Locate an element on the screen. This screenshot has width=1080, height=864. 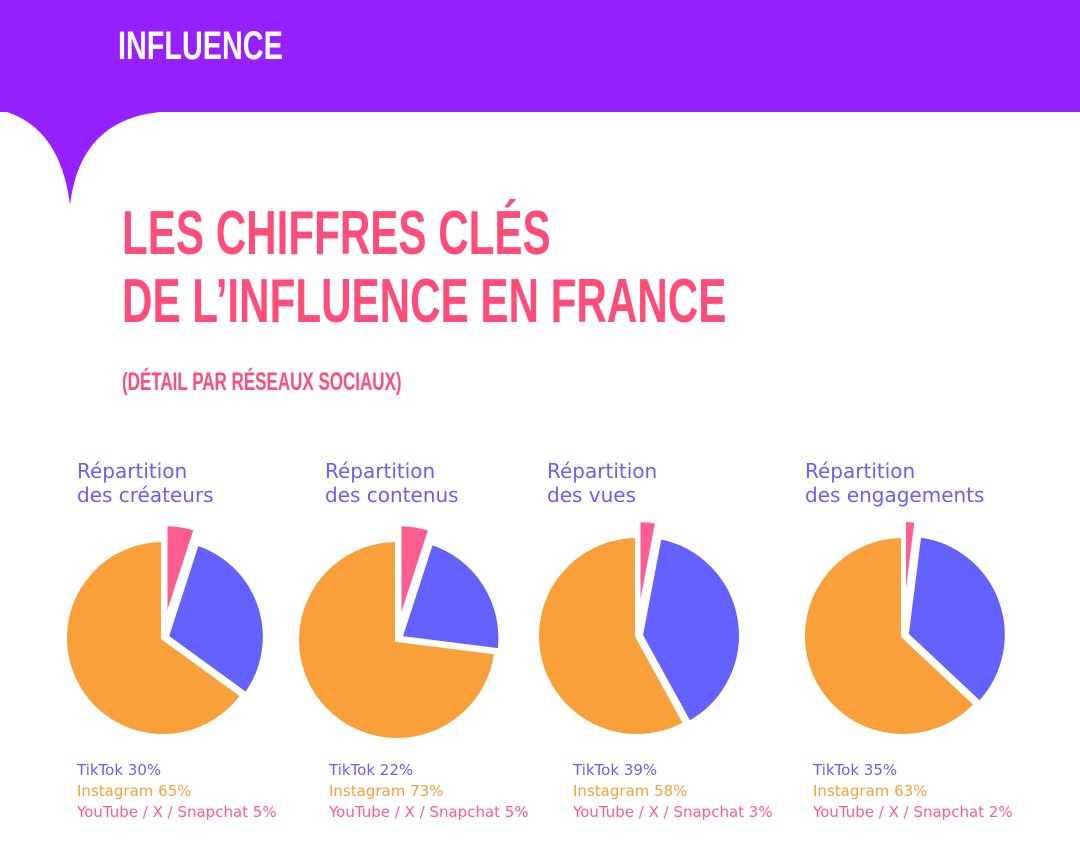
brand-logo: INFLUENCE is located at coordinates (200, 46).